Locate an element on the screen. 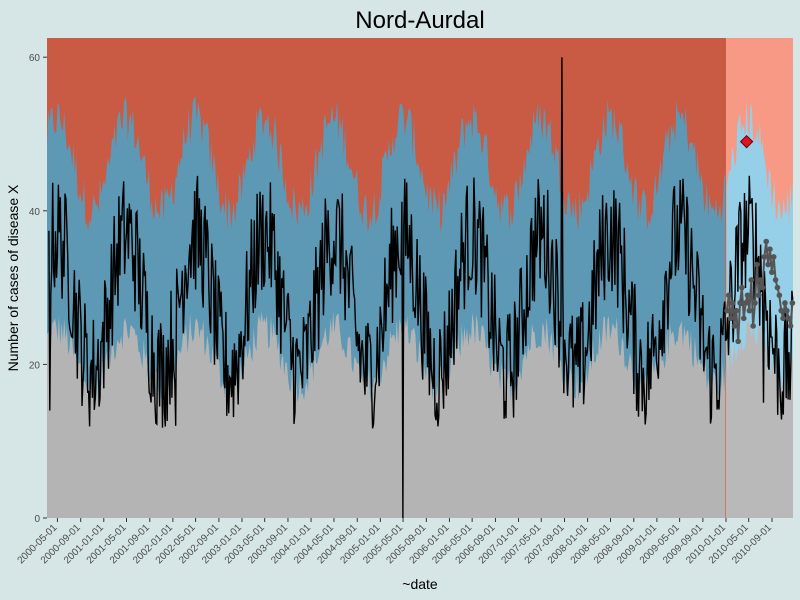 This screenshot has height=600, width=800. alert-marker is located at coordinates (746, 141).